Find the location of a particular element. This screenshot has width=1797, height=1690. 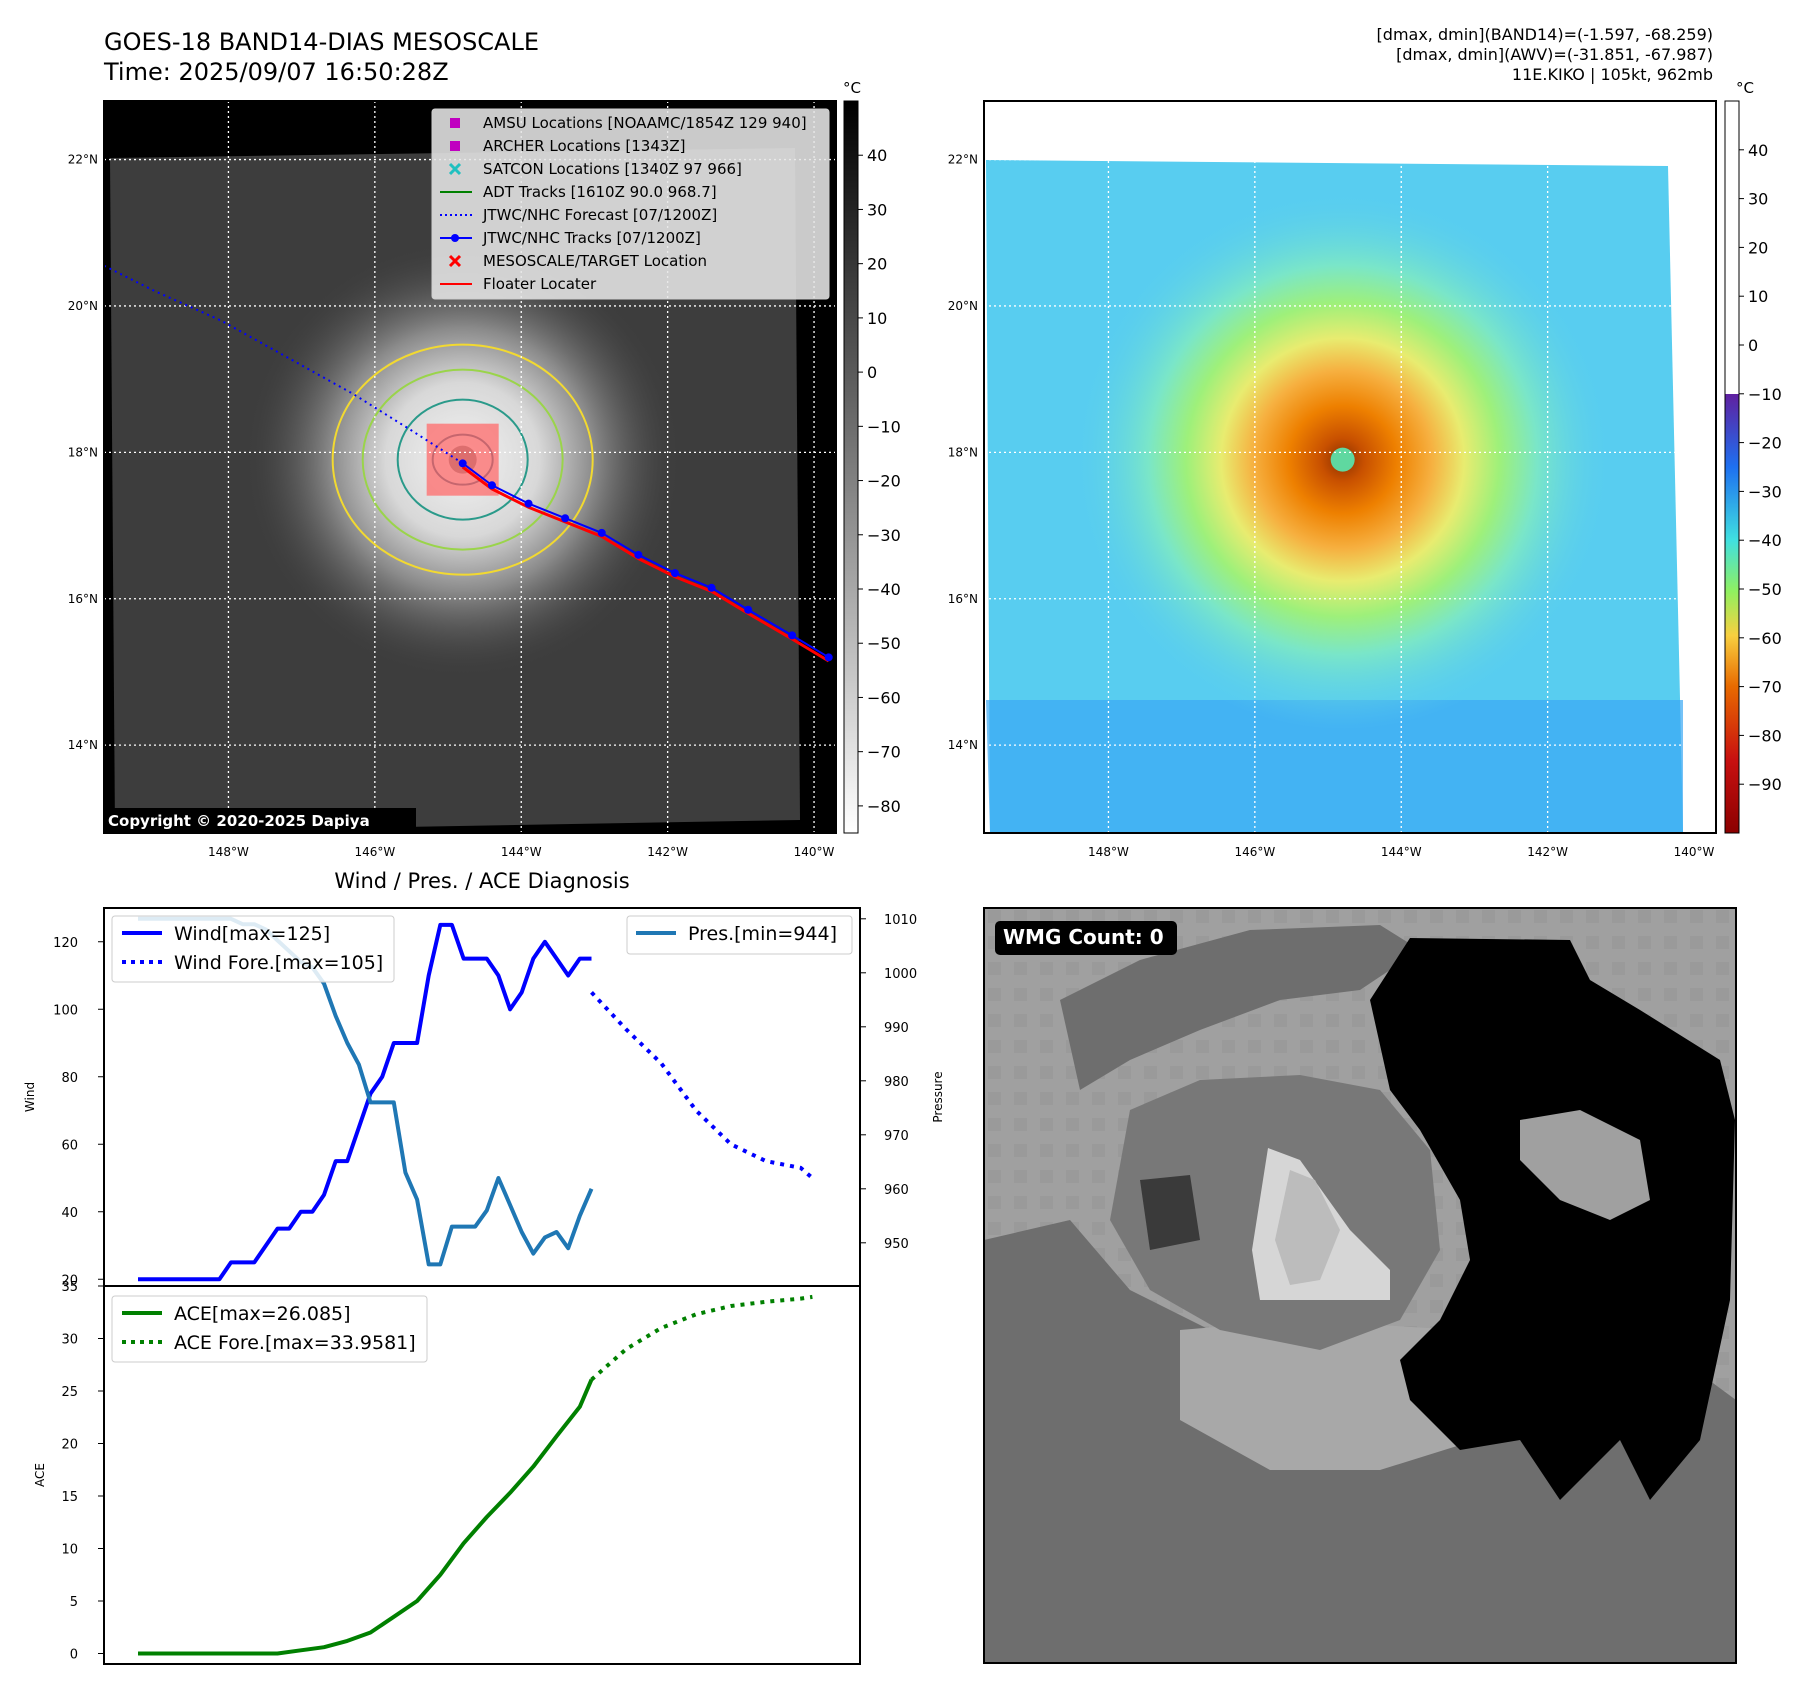

colorbar-tick-label: 40 is located at coordinates (1758, 150).